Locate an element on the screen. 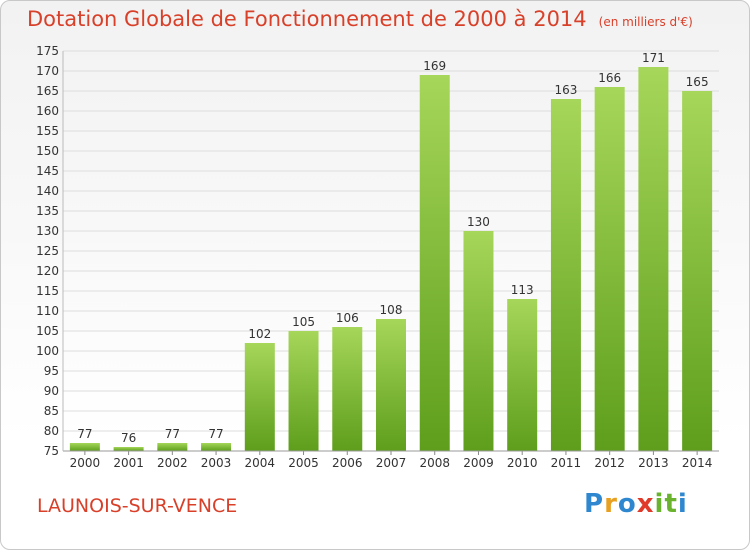 The image size is (750, 550). logo-letter: P is located at coordinates (594, 504).